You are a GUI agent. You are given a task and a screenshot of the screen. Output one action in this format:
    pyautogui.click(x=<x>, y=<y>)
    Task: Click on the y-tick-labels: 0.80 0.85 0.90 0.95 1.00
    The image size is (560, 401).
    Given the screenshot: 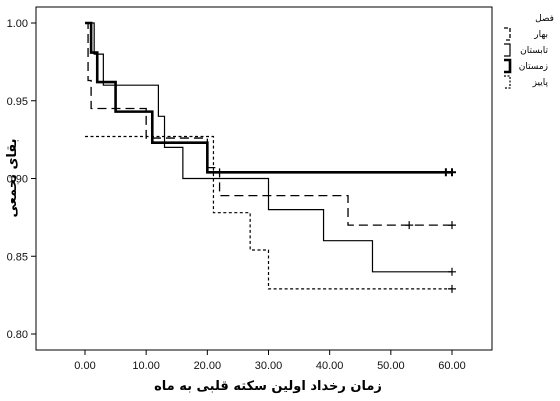 What is the action you would take?
    pyautogui.click(x=17, y=179)
    